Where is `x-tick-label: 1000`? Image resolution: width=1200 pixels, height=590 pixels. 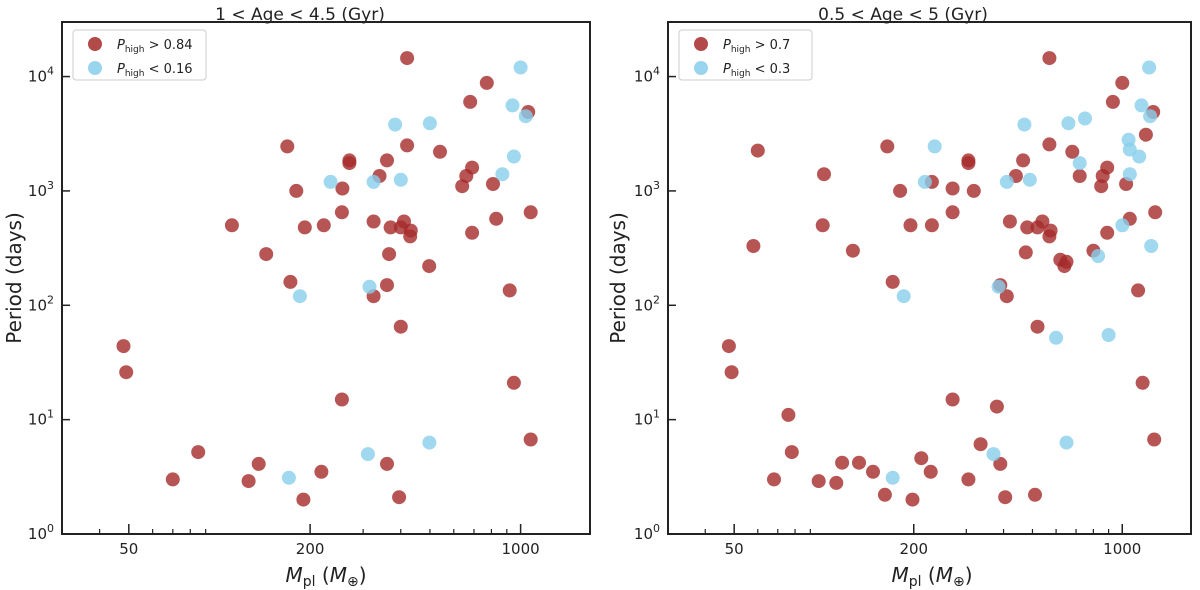
x-tick-label: 1000 is located at coordinates (521, 549).